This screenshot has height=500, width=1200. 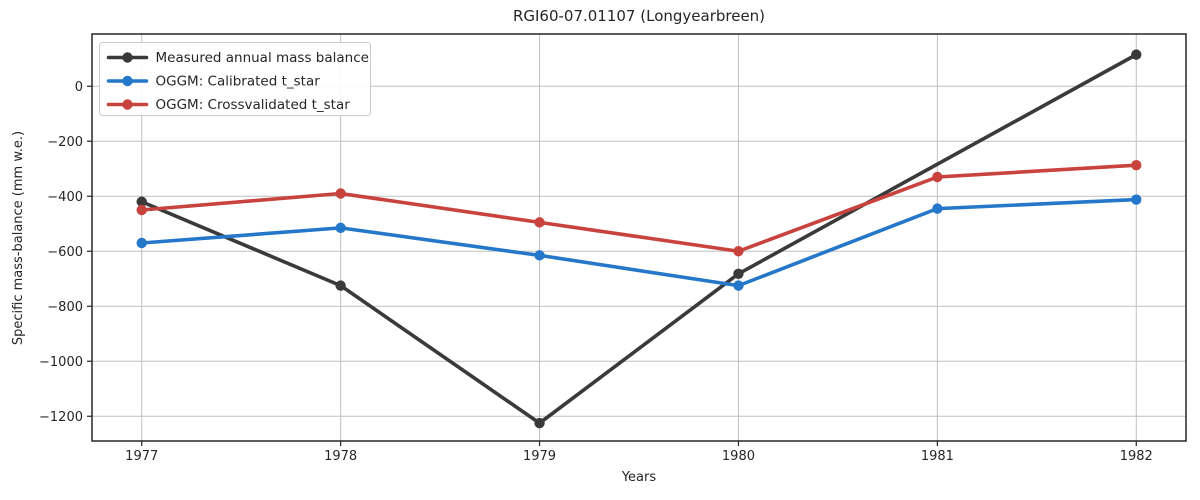 What do you see at coordinates (65, 252) in the screenshot?
I see `y-tick-label: −600` at bounding box center [65, 252].